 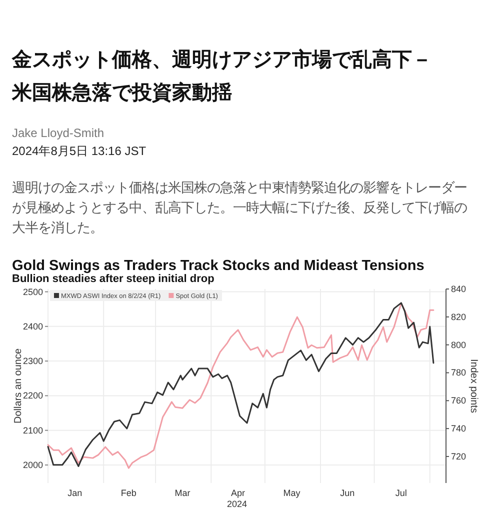 What do you see at coordinates (32, 326) in the screenshot?
I see `y-tick-label: 2400` at bounding box center [32, 326].